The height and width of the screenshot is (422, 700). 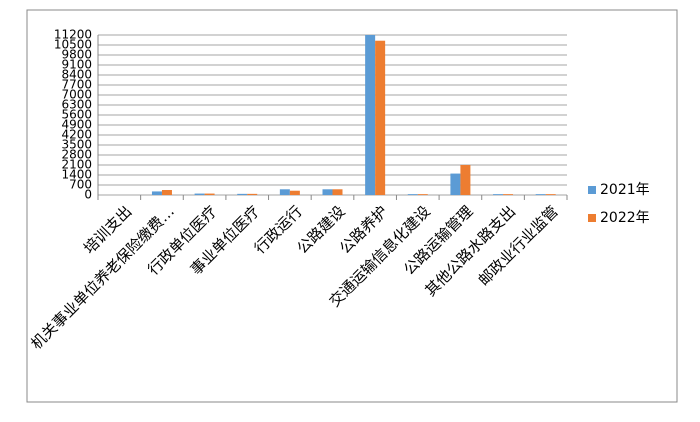 I want to click on y-tick-label: 3500, so click(x=76, y=145).